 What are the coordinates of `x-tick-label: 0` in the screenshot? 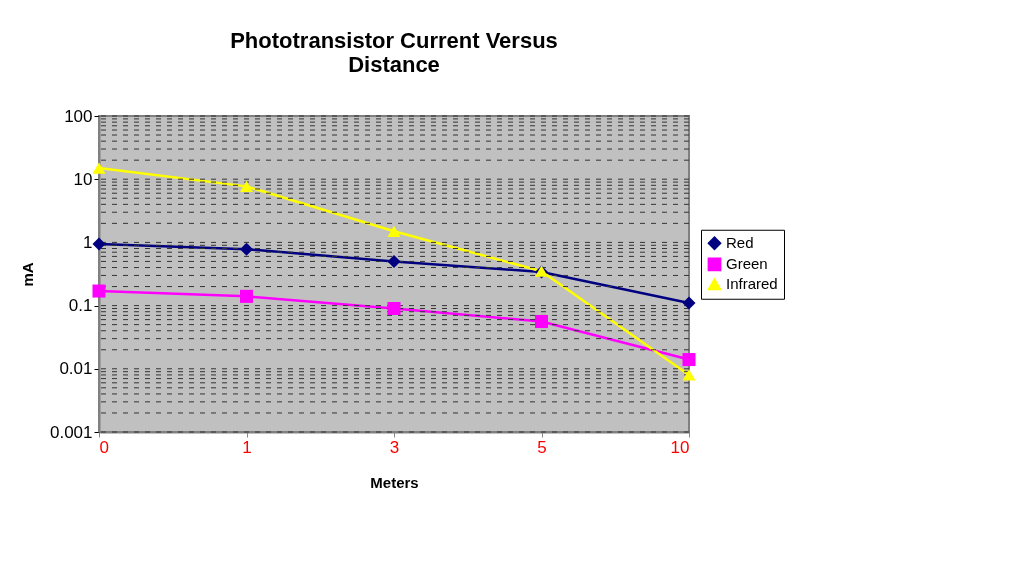 It's located at (104, 447).